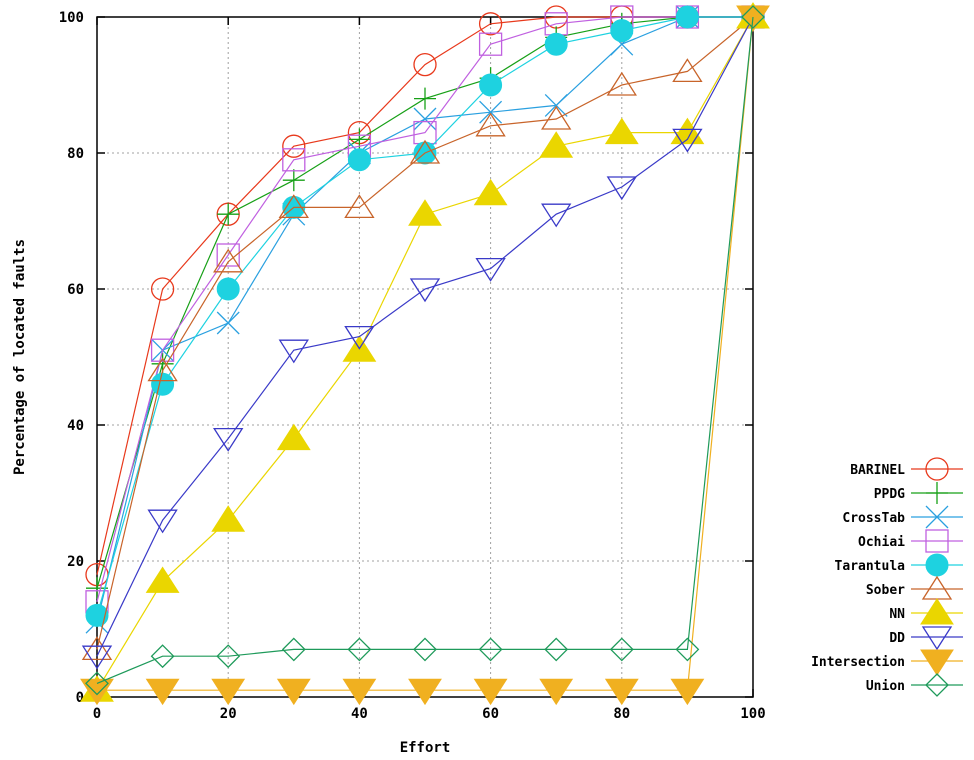 This screenshot has width=974, height=760. What do you see at coordinates (897, 614) in the screenshot?
I see `legend-label: NN` at bounding box center [897, 614].